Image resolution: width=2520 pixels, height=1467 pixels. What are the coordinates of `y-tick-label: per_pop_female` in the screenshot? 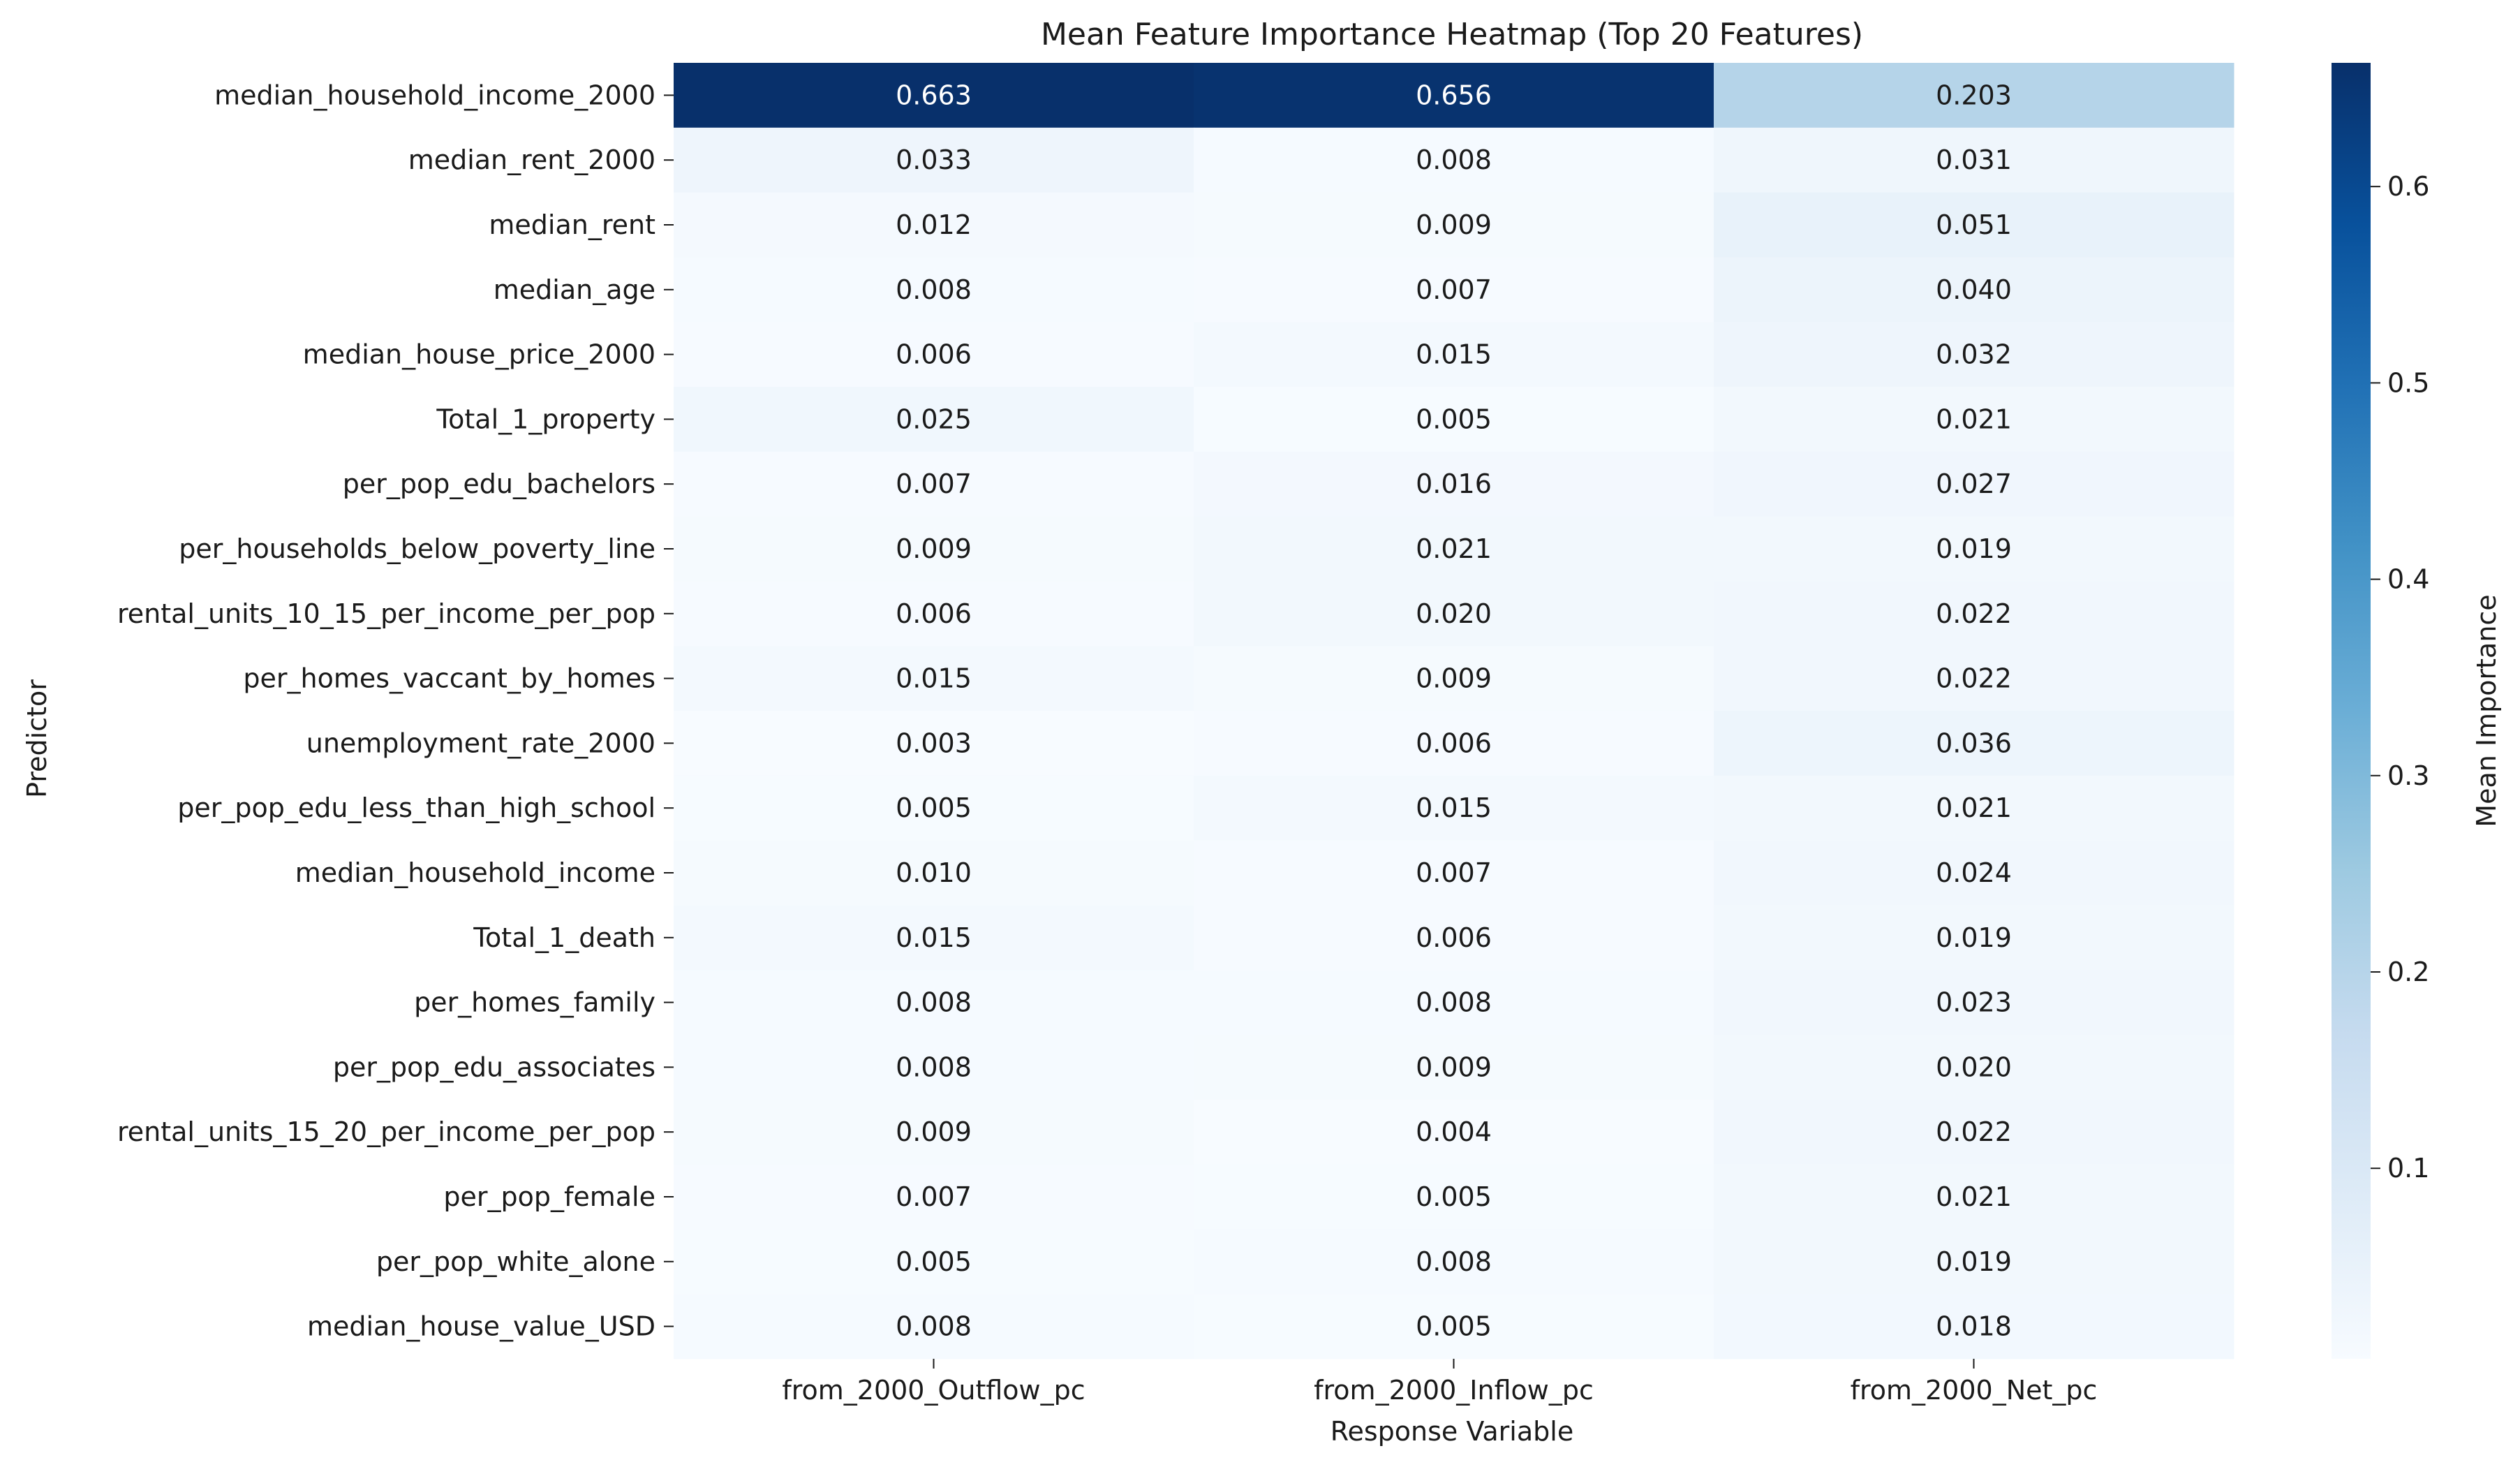 It's located at (549, 1197).